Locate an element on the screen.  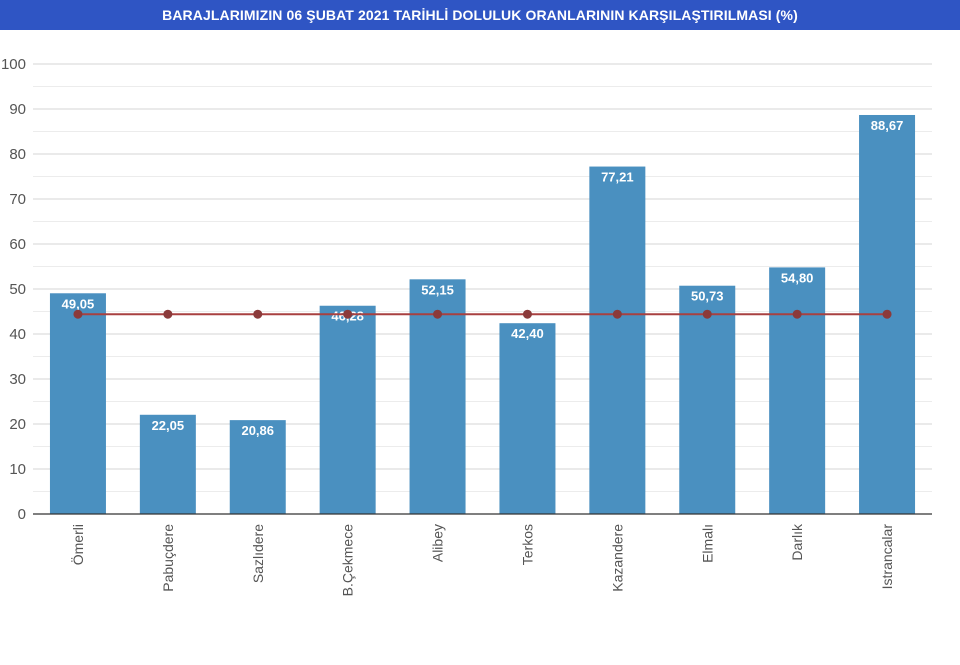
y-tick-label: 90 is located at coordinates (17, 109).